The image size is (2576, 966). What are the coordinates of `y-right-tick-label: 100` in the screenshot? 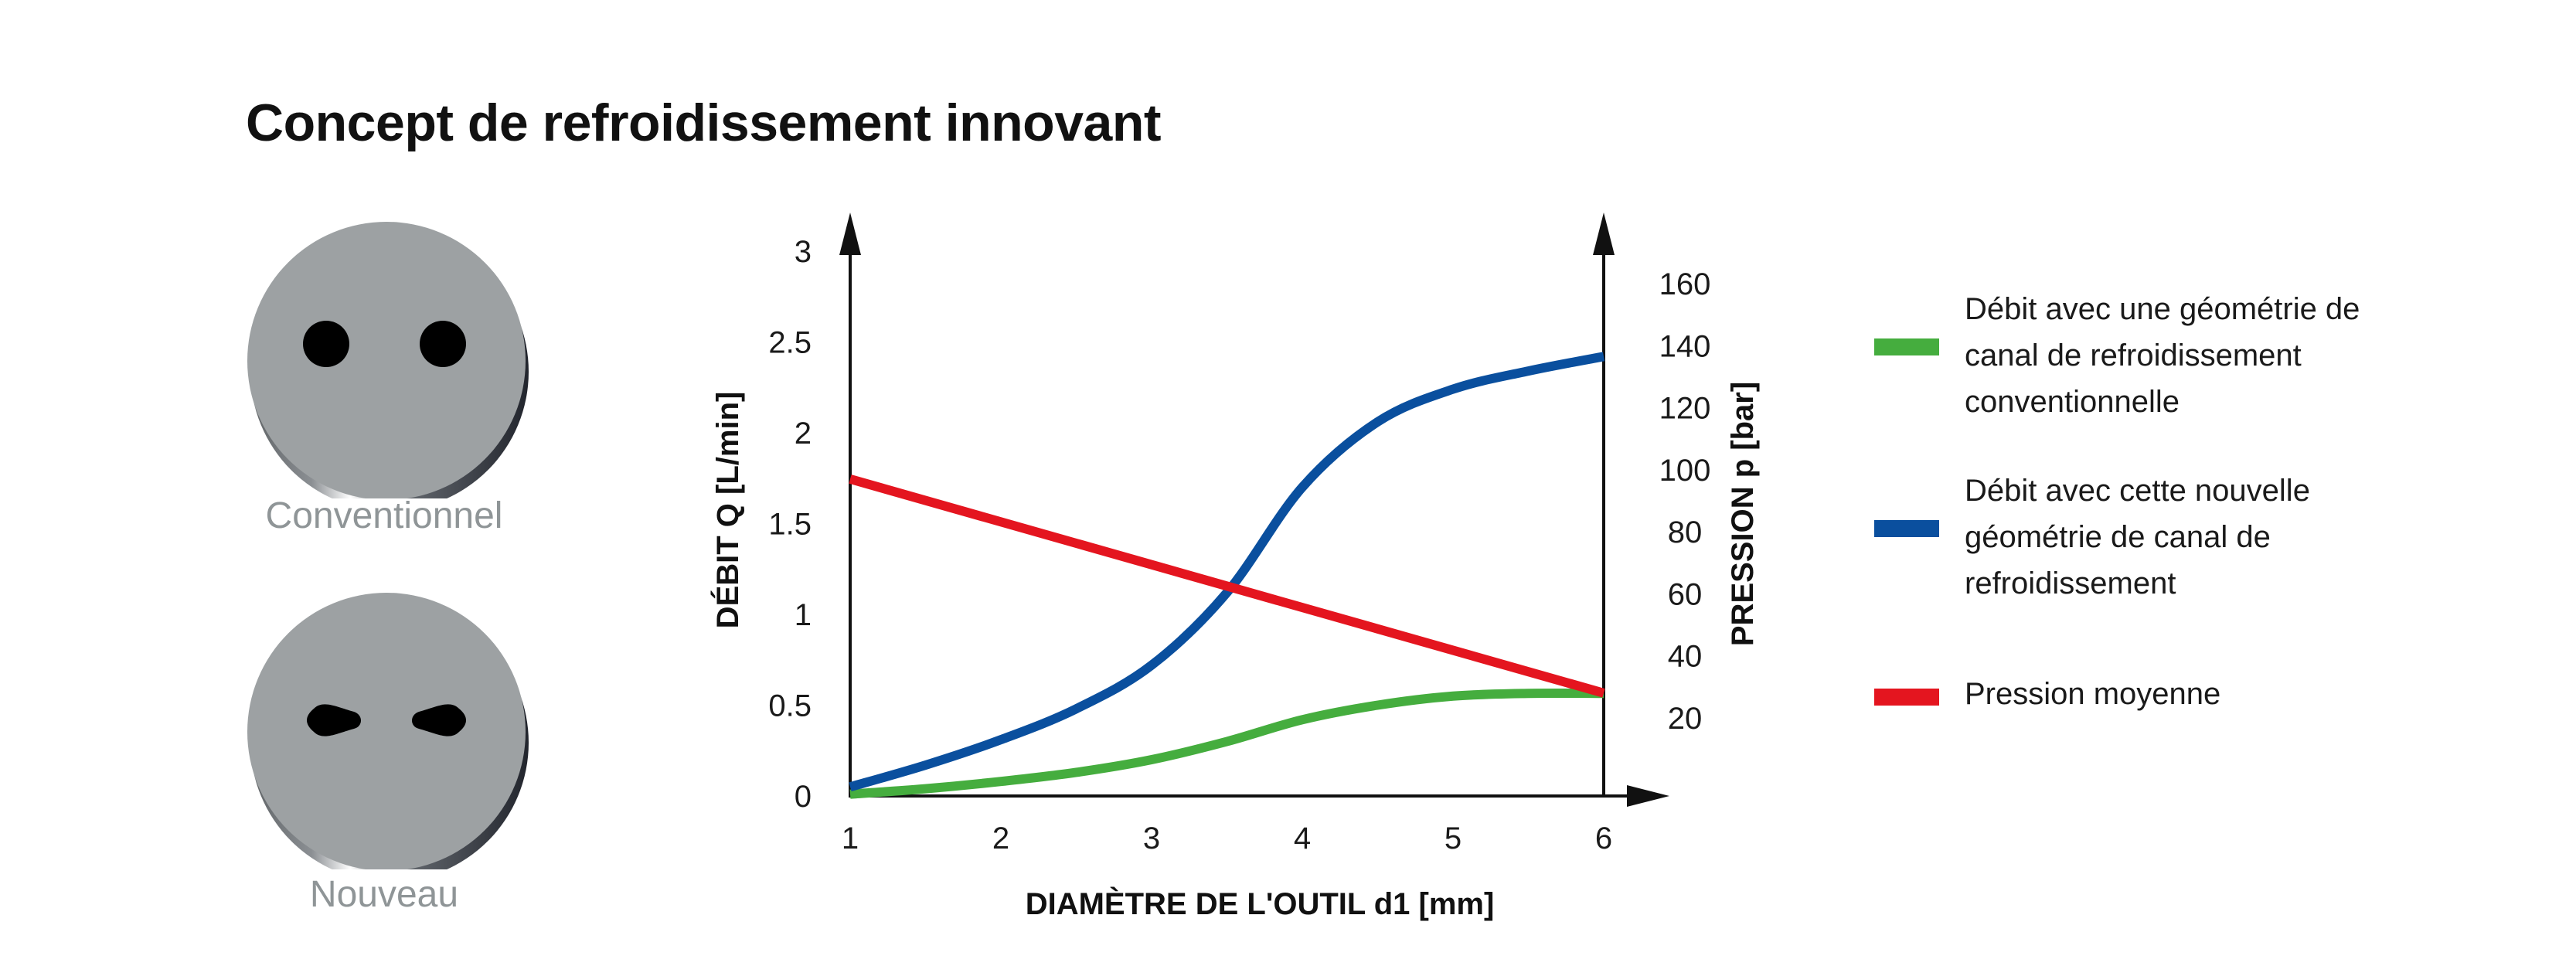 It's located at (1685, 471).